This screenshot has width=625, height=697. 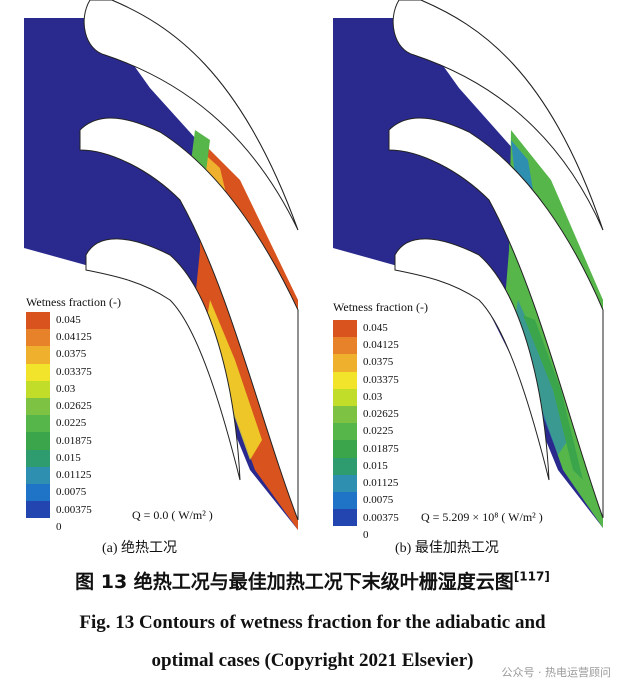 I want to click on wetness-band-core, so click(x=553, y=397).